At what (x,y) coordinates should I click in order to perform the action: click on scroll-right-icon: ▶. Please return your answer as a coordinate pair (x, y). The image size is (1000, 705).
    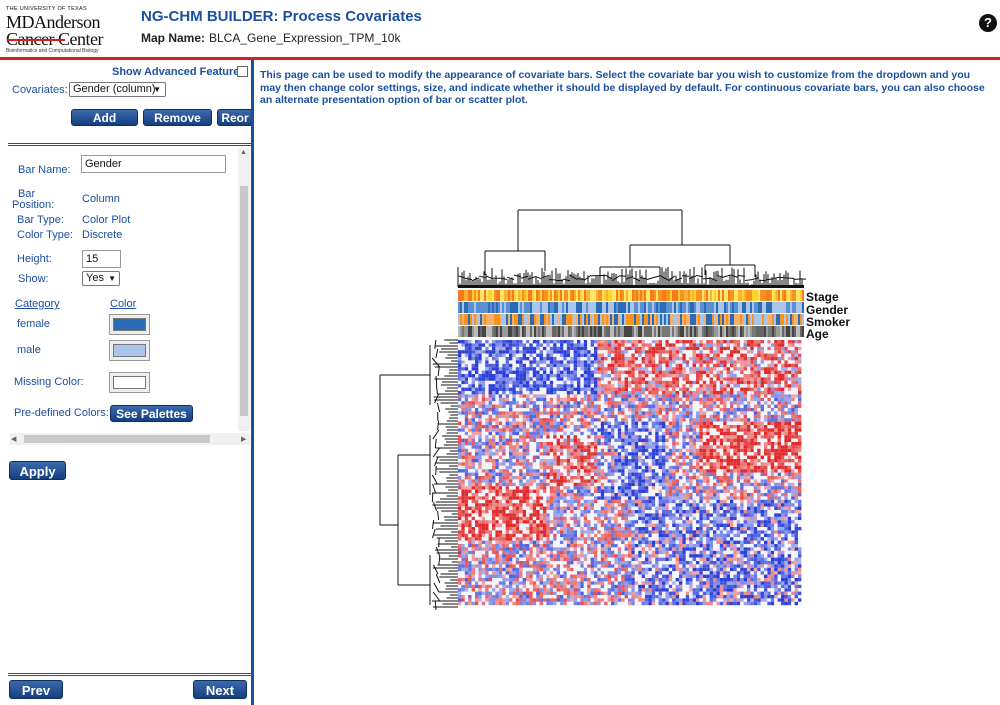
    Looking at the image, I should click on (244, 439).